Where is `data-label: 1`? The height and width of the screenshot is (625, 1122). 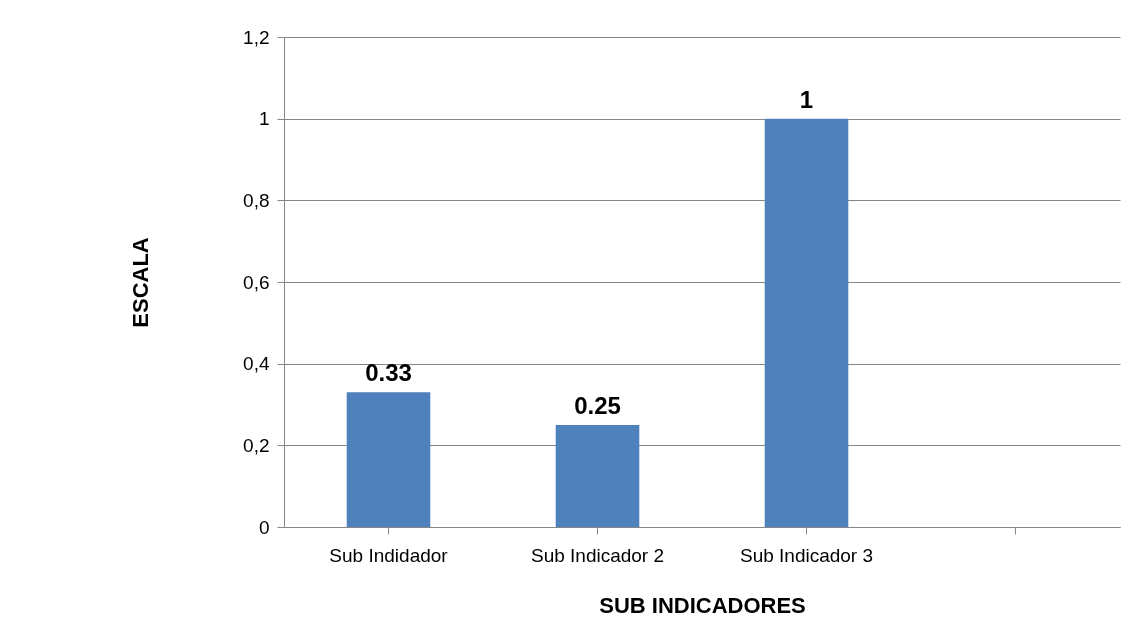
data-label: 1 is located at coordinates (806, 99).